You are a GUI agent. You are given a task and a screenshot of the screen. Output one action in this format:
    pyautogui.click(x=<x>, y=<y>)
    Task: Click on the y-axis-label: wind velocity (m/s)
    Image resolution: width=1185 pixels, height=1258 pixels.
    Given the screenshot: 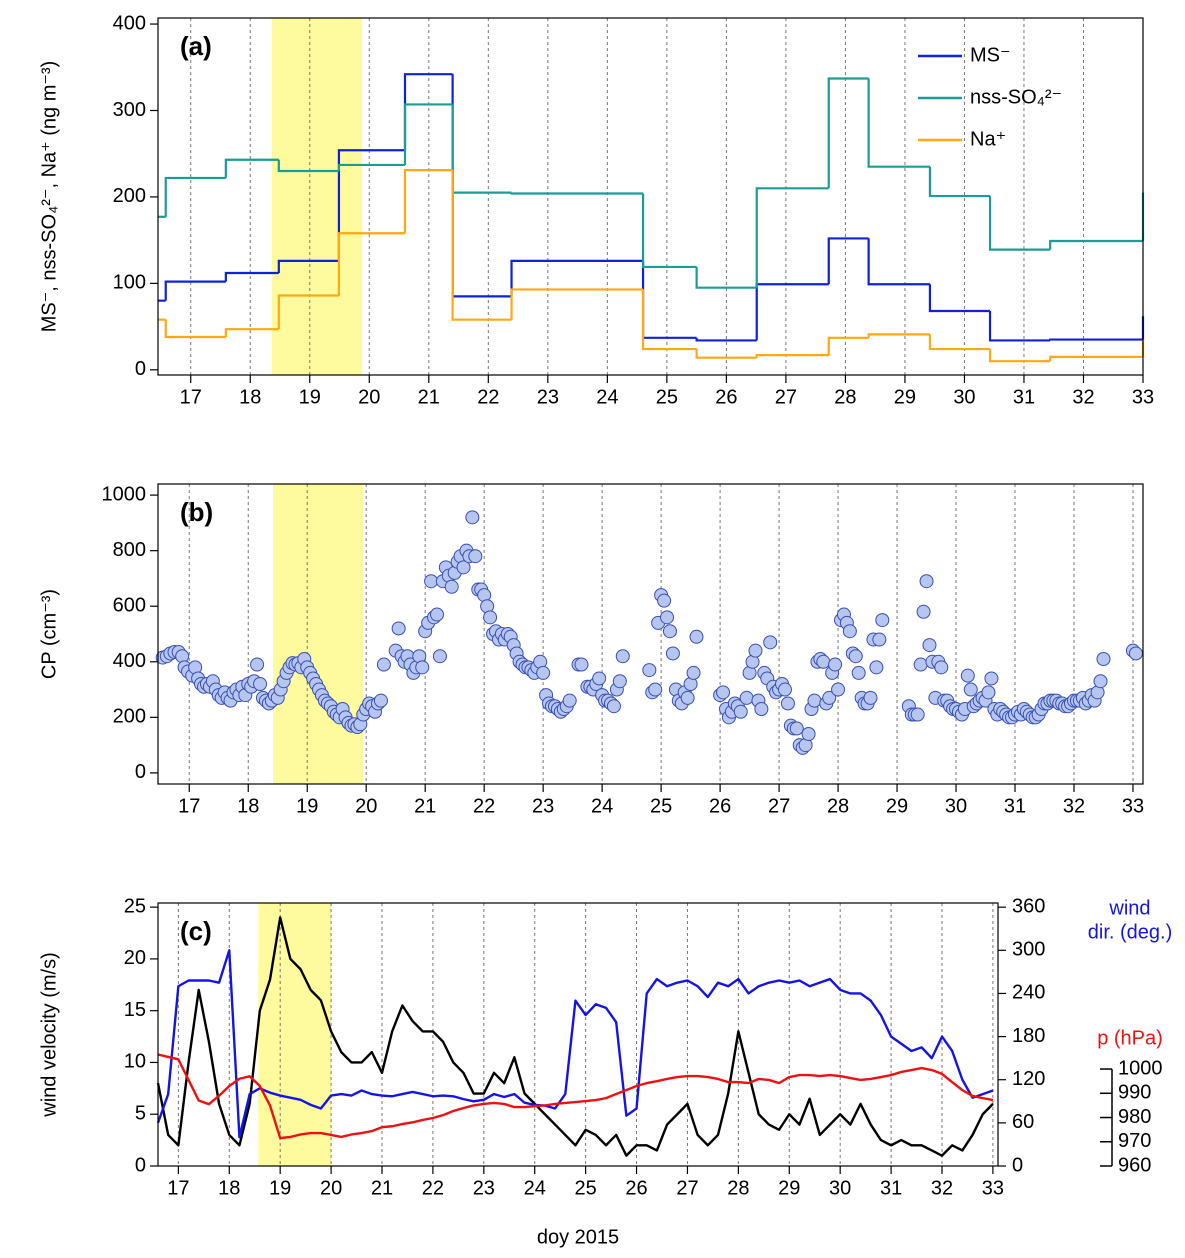 What is the action you would take?
    pyautogui.click(x=49, y=1034)
    